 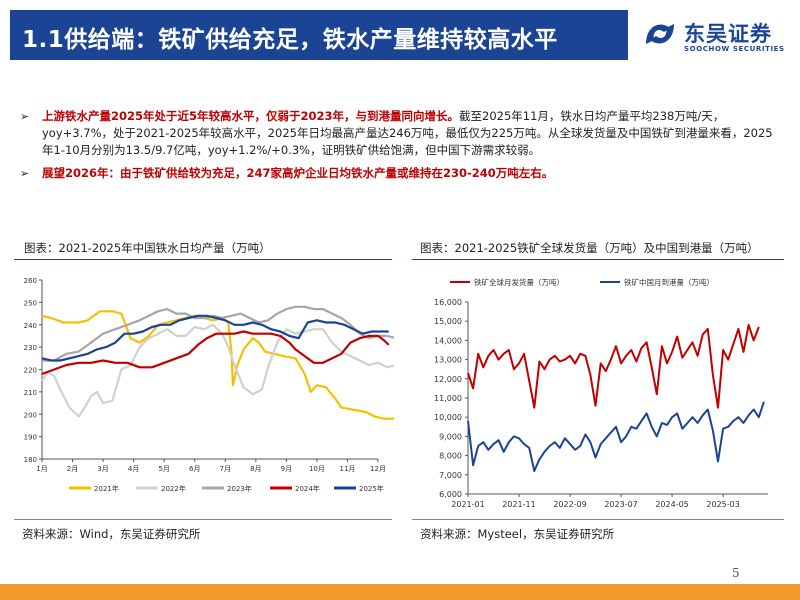 What do you see at coordinates (203, 519) in the screenshot?
I see `left-source-divider` at bounding box center [203, 519].